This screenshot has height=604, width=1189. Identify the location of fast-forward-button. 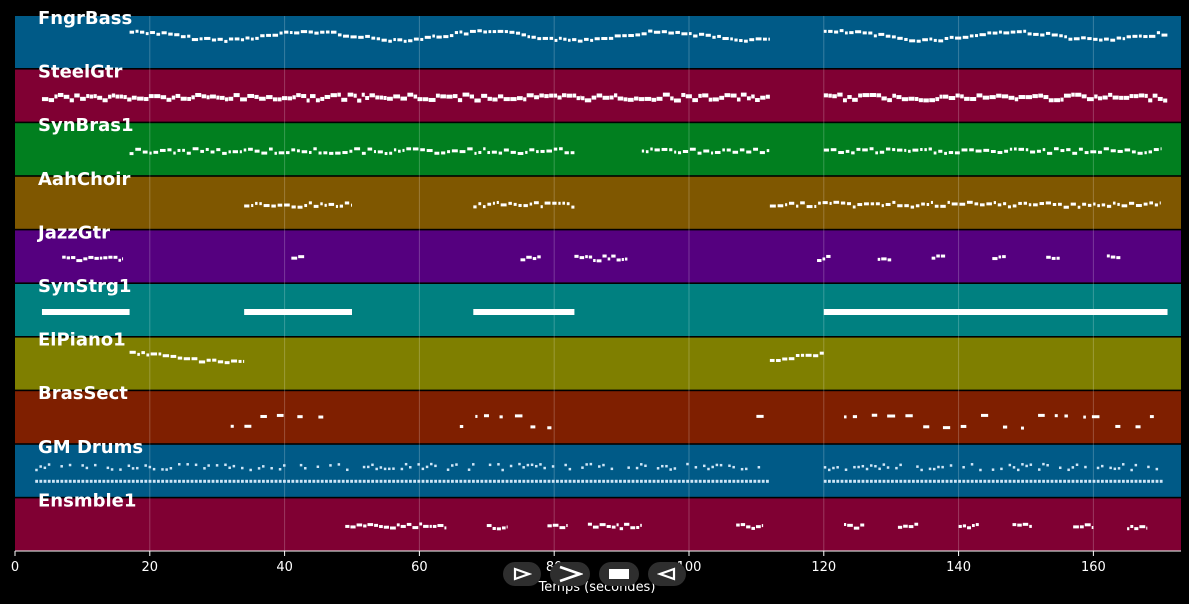
(570, 574).